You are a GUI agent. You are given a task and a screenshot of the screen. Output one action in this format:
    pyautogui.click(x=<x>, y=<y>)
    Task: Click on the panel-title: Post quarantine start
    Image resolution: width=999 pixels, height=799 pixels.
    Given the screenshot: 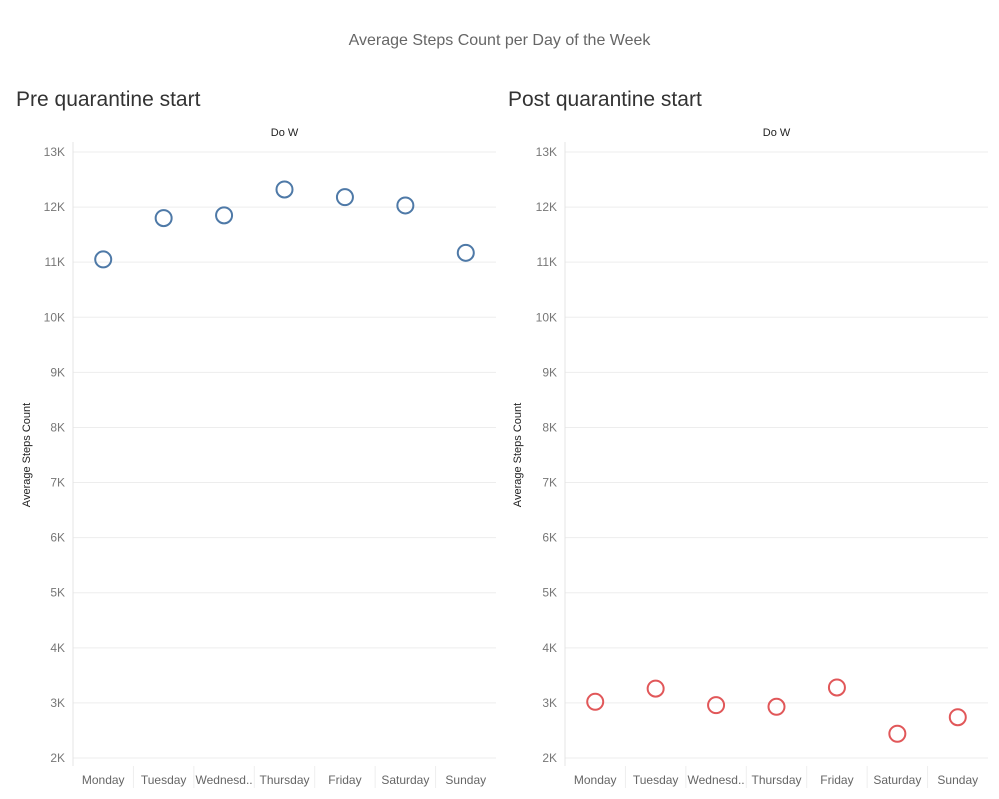 What is the action you would take?
    pyautogui.click(x=605, y=99)
    